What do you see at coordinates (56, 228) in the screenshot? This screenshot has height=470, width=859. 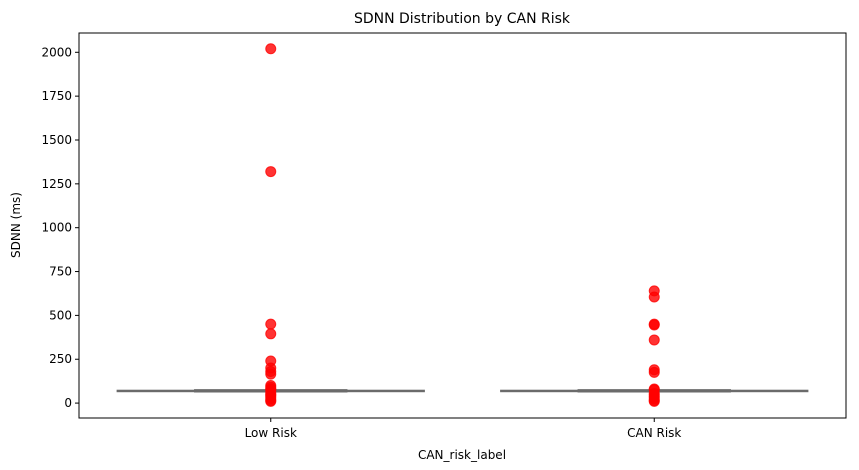 I see `y-tick-label: 1000` at bounding box center [56, 228].